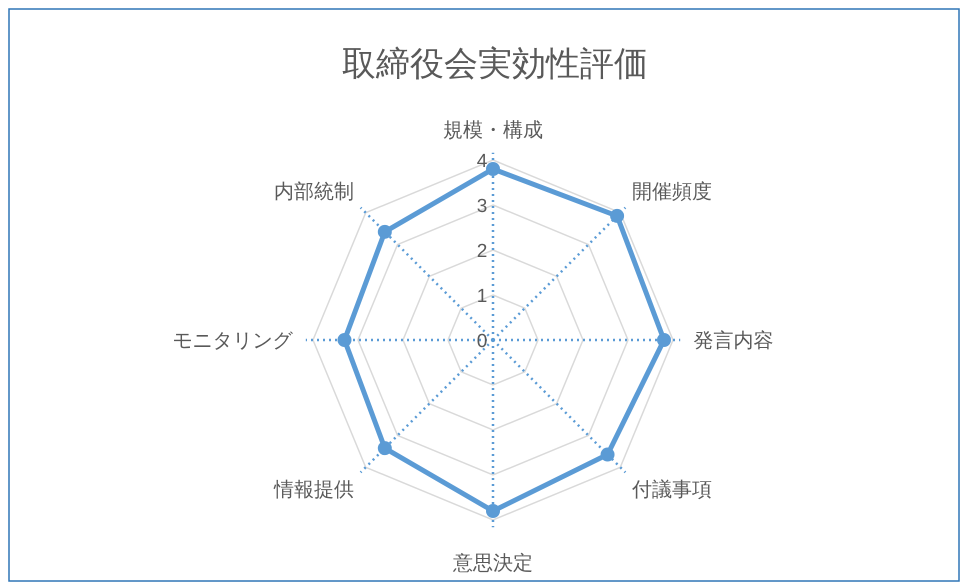 This screenshot has width=968, height=582. I want to click on y-tick-label: 3, so click(482, 206).